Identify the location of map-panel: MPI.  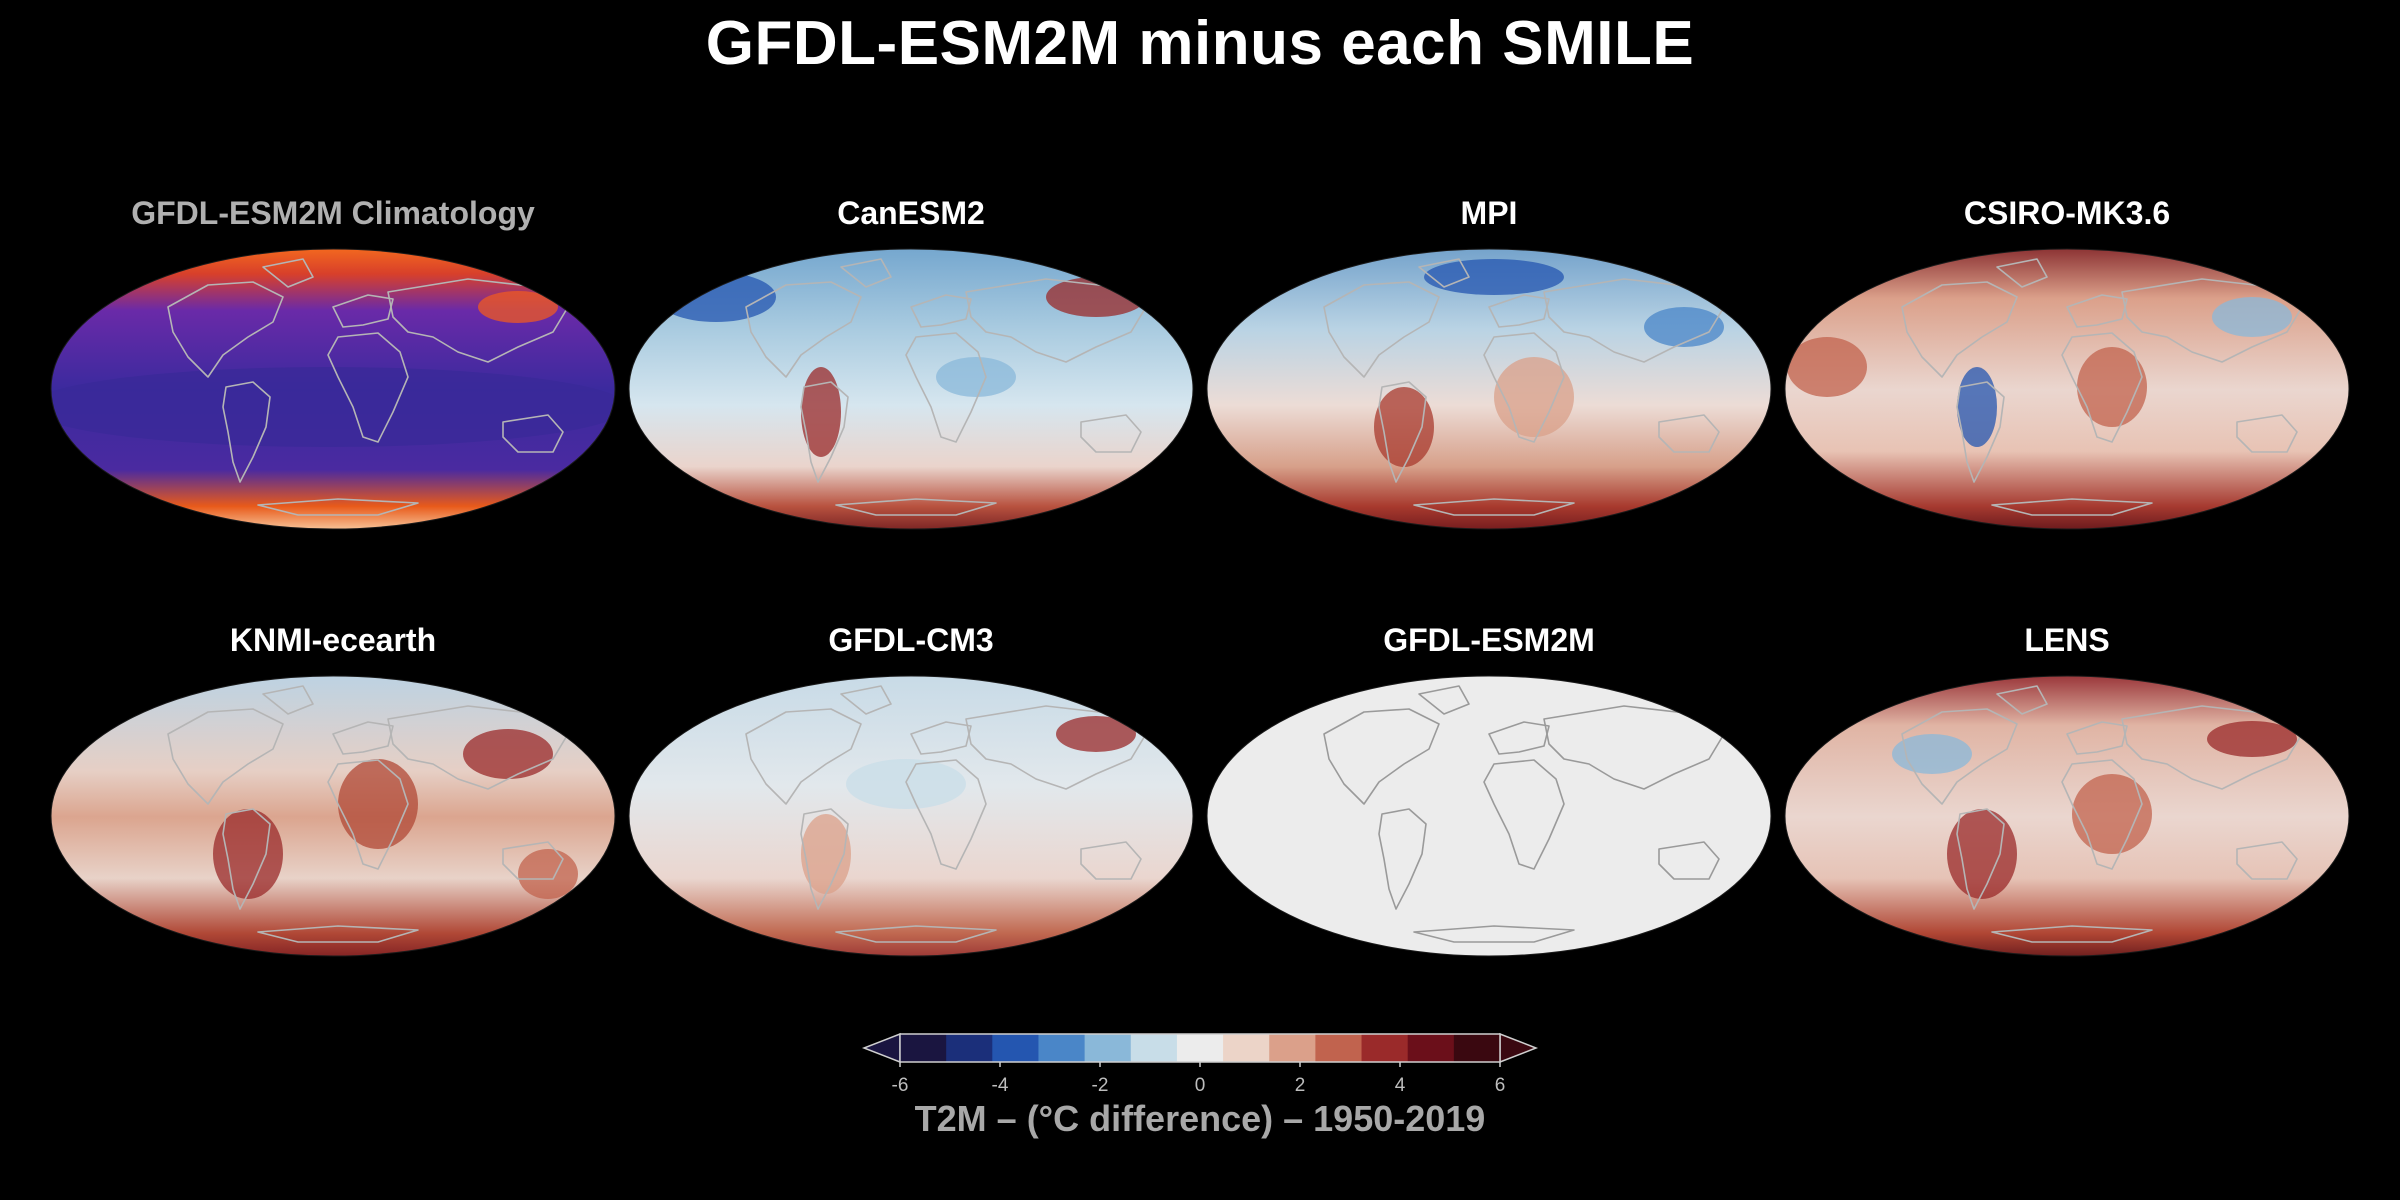
(1489, 370).